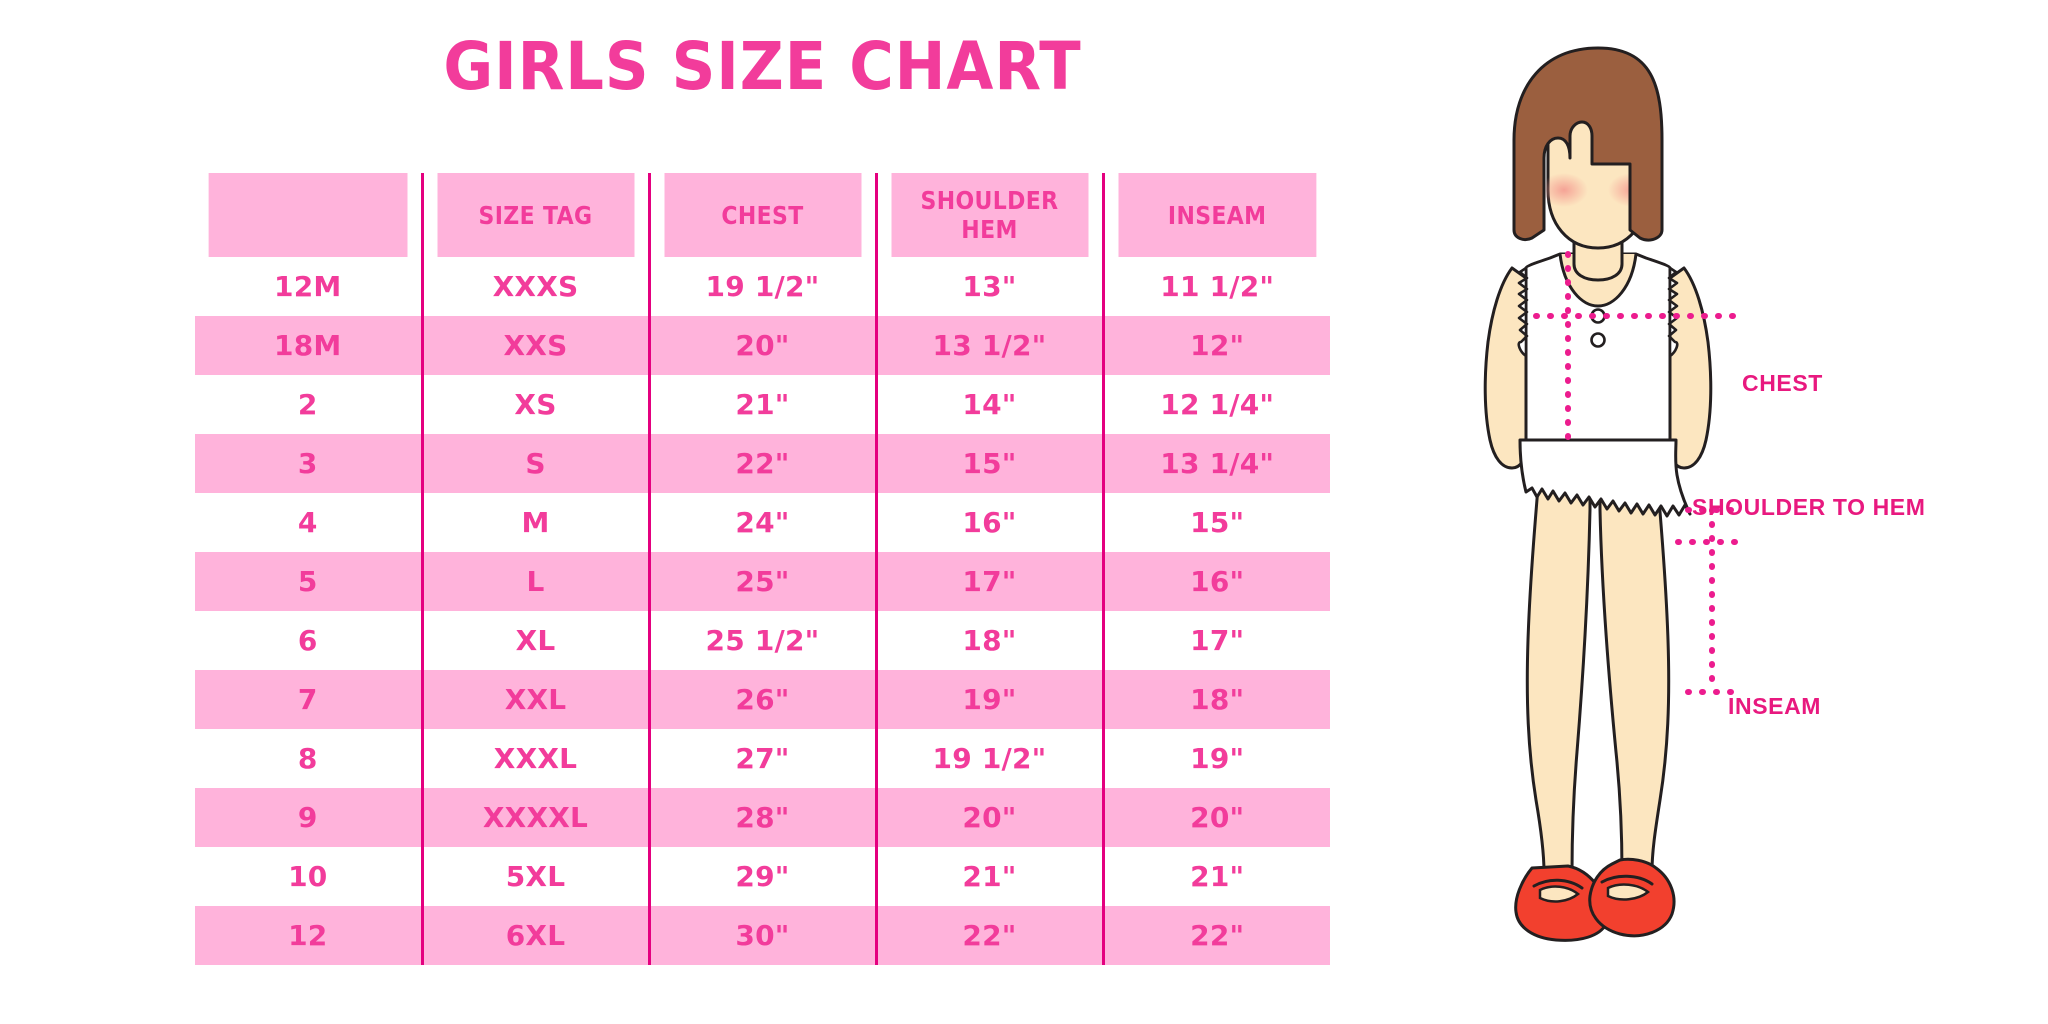 The image size is (2048, 1024). I want to click on cell-size-tag: XXS, so click(534, 345).